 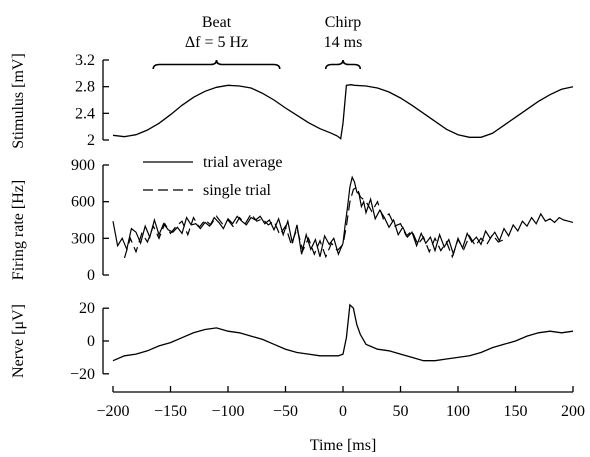 What do you see at coordinates (285, 411) in the screenshot?
I see `x-tick-label: −50` at bounding box center [285, 411].